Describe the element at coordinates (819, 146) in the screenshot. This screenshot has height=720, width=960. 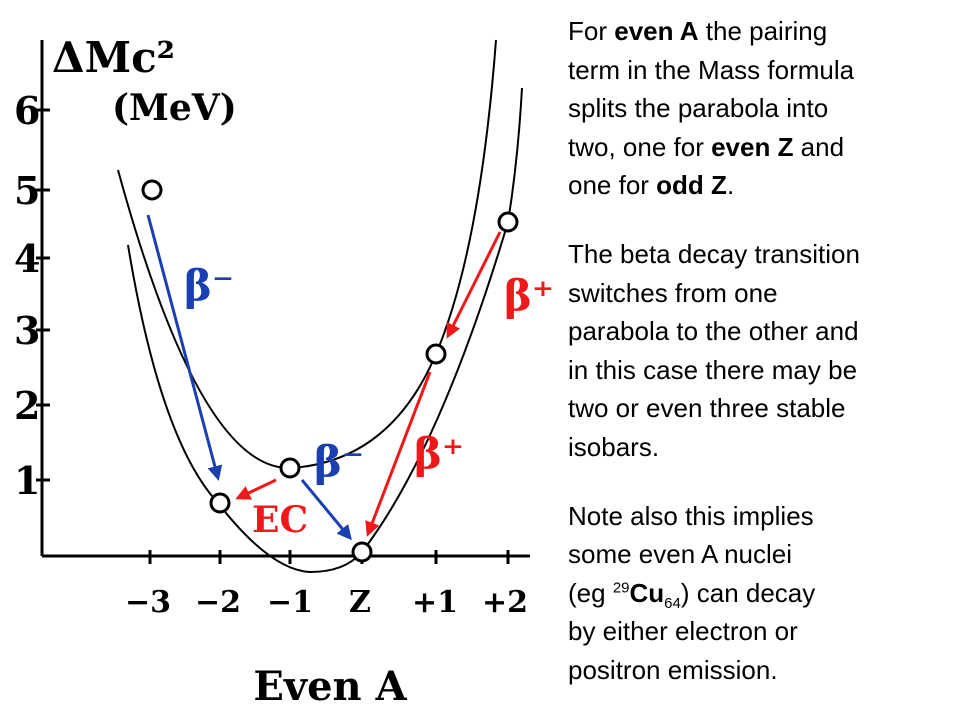
I see `text: and` at that location.